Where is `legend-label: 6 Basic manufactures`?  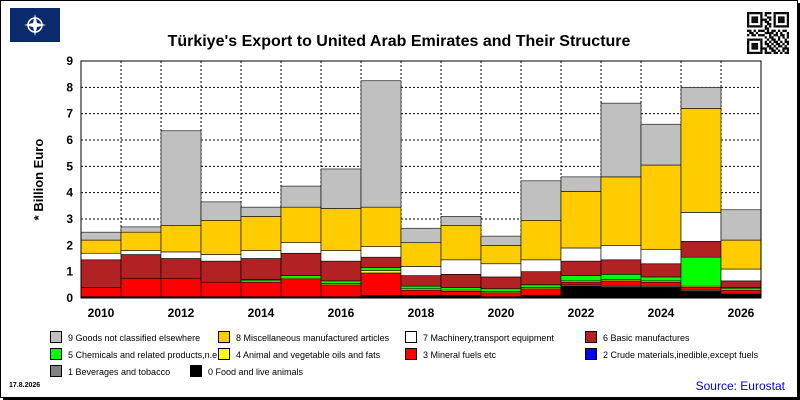 legend-label: 6 Basic manufactures is located at coordinates (646, 338).